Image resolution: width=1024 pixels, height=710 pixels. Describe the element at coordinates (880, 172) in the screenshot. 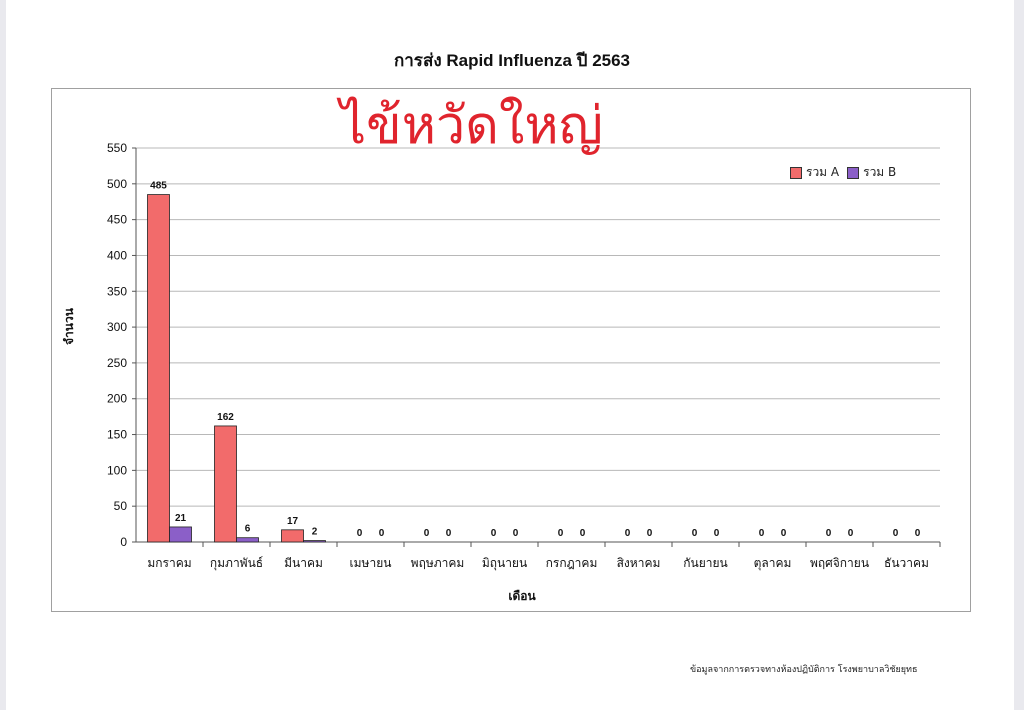

I see `legend-label-b: รวม B` at that location.